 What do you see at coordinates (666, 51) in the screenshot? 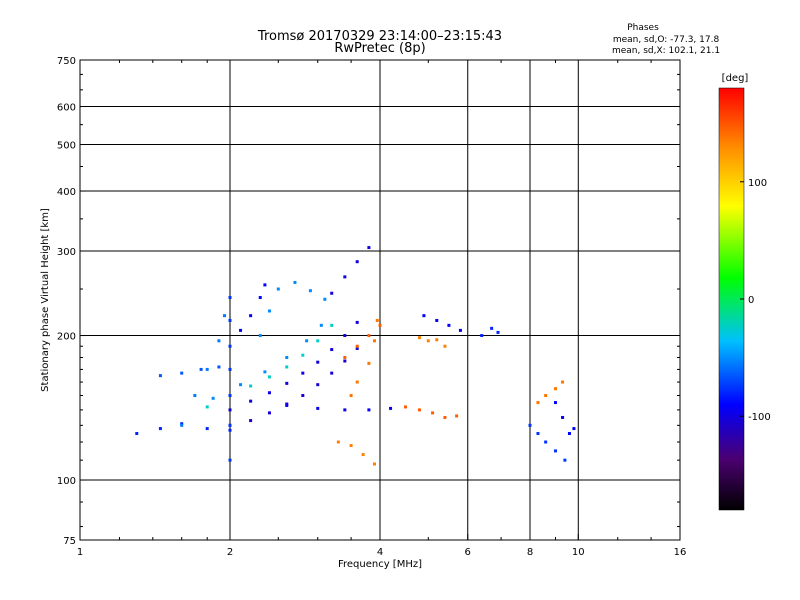
I see `phases-x-stats: mean, sd,X: 102.1, 21.1` at bounding box center [666, 51].